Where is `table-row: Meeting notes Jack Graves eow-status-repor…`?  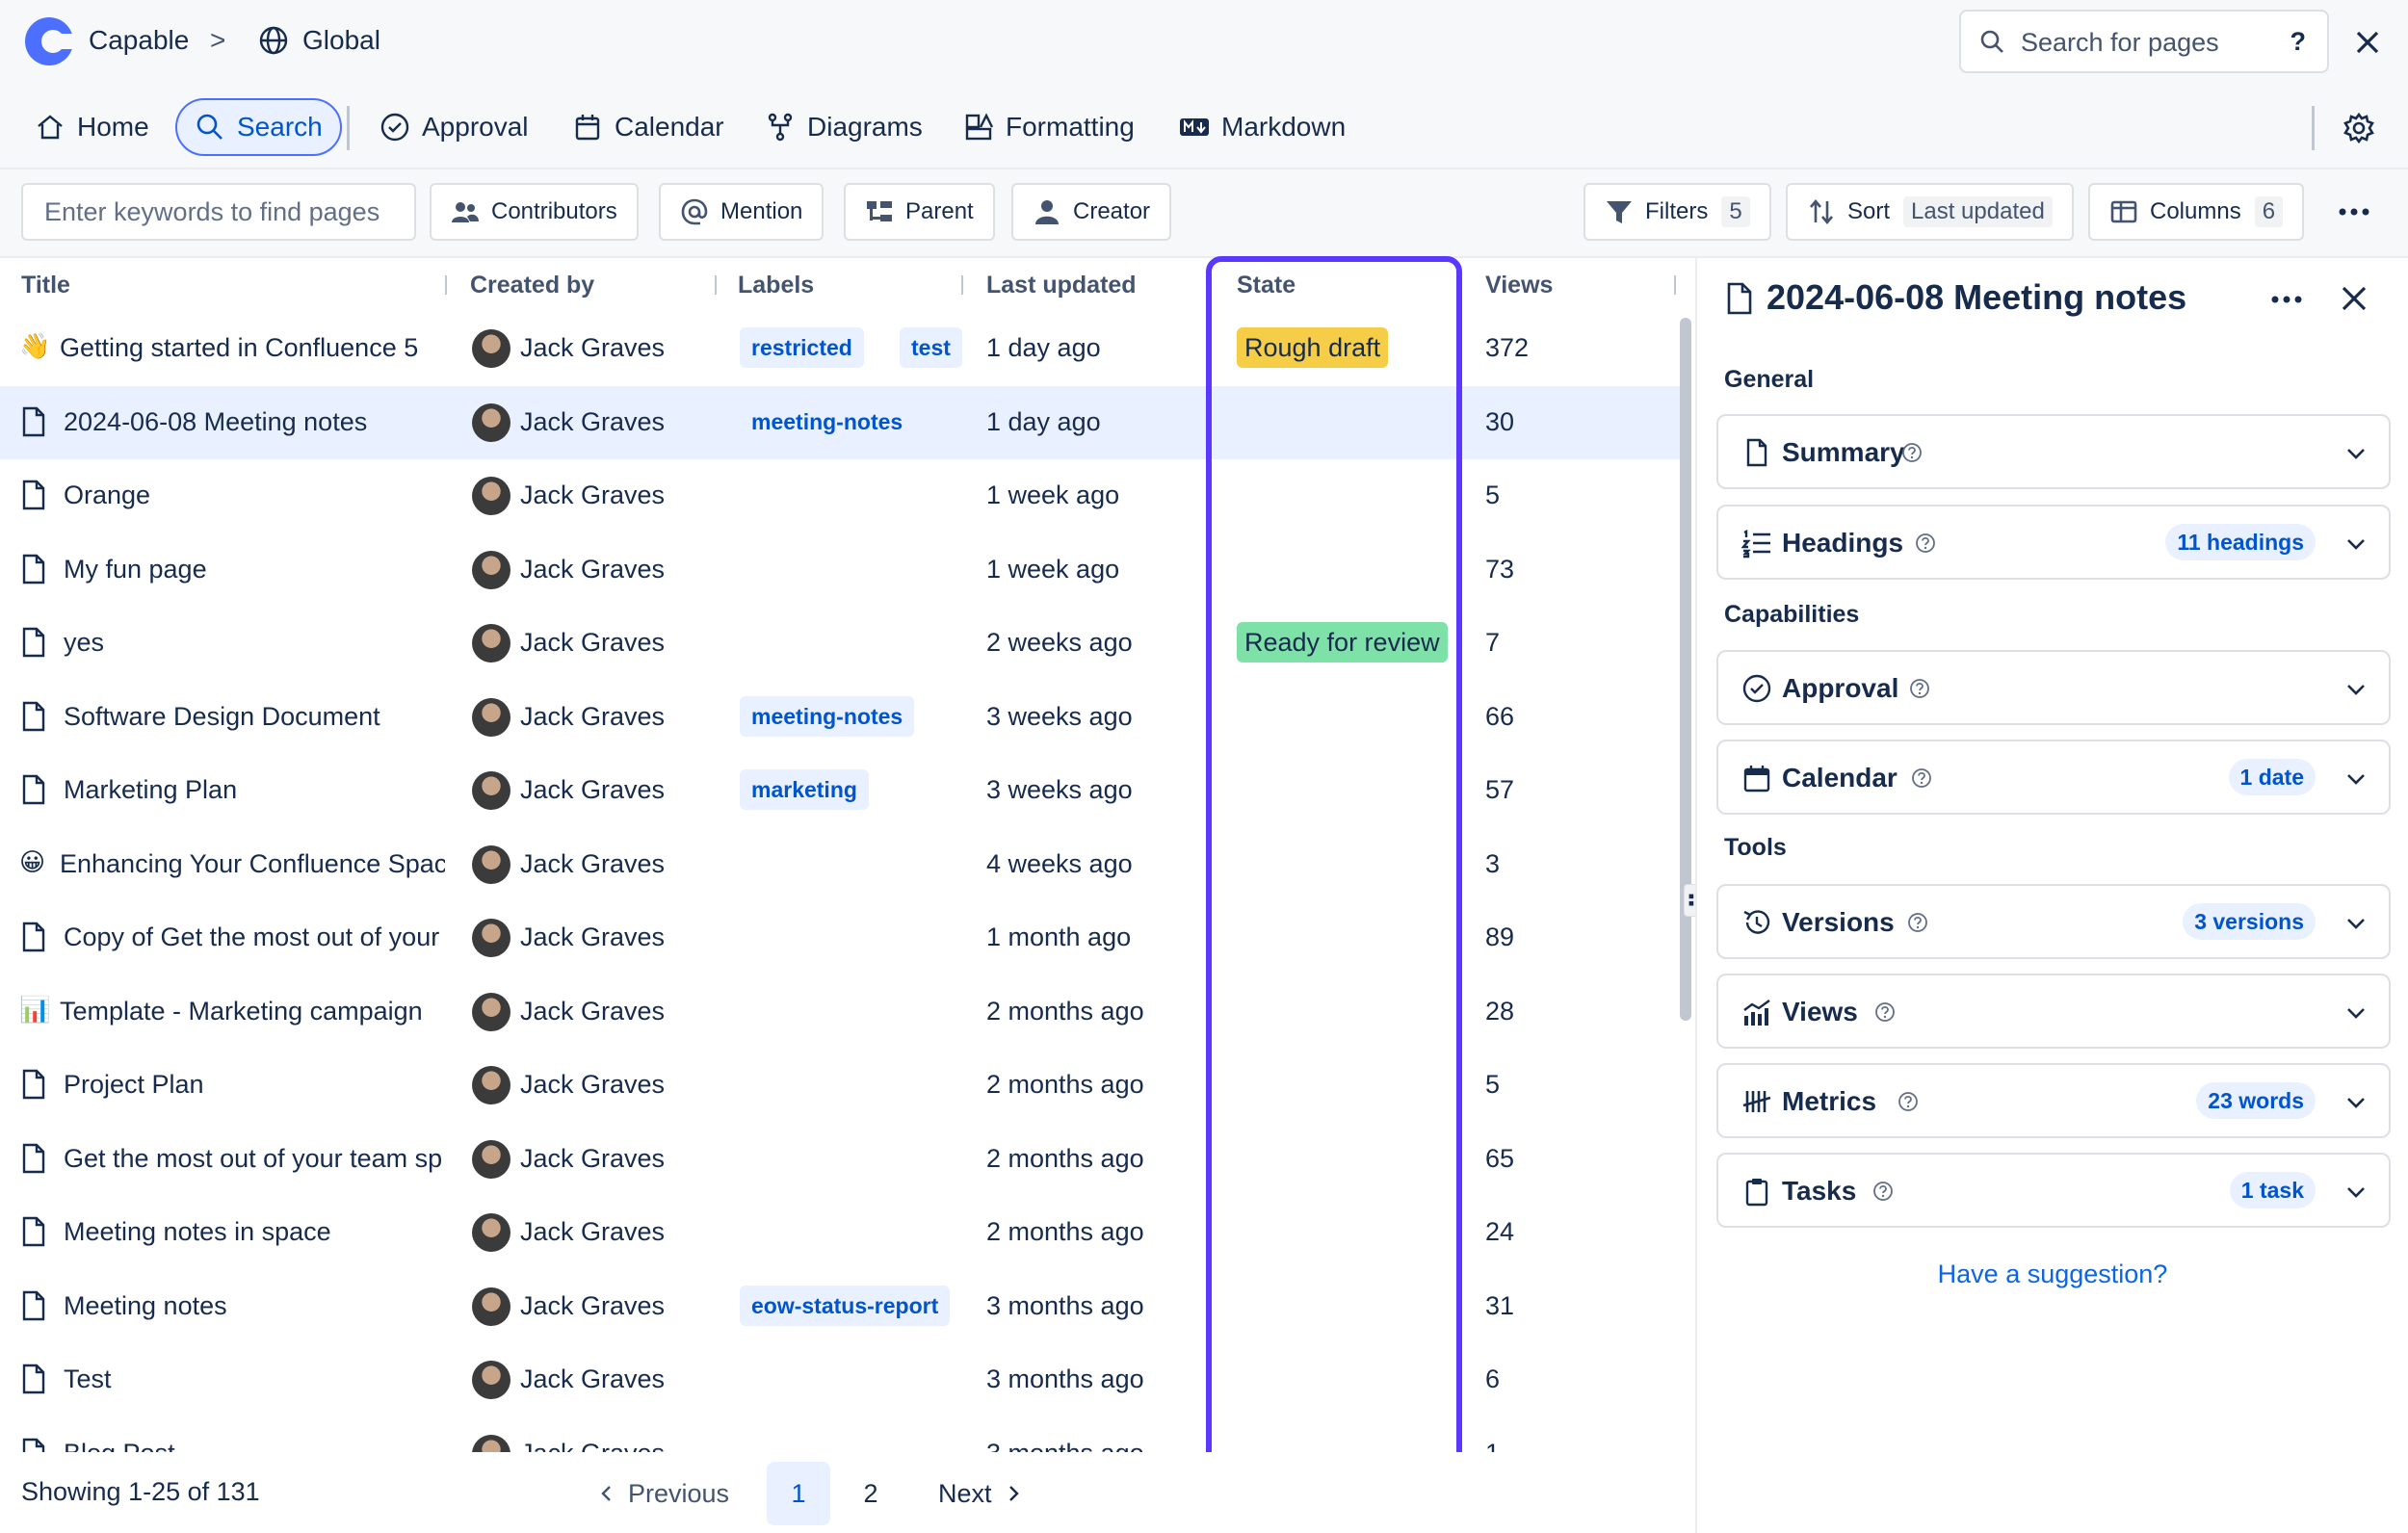 table-row: Meeting notes Jack Graves eow-status-repor… is located at coordinates (840, 1306).